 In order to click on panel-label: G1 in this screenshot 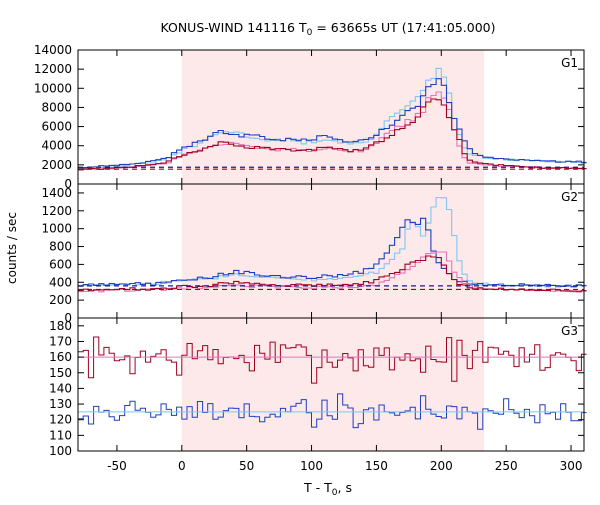, I will do `click(569, 63)`.